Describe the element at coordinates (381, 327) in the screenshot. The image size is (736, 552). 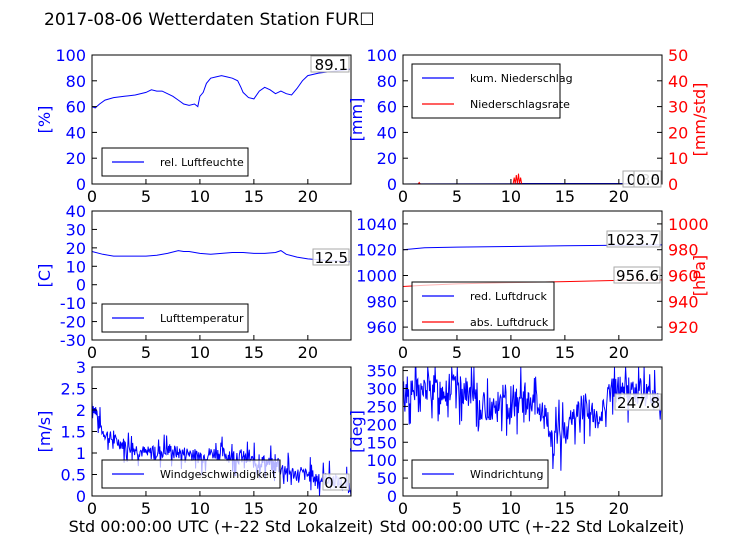
I see `y-tick-label: 960` at that location.